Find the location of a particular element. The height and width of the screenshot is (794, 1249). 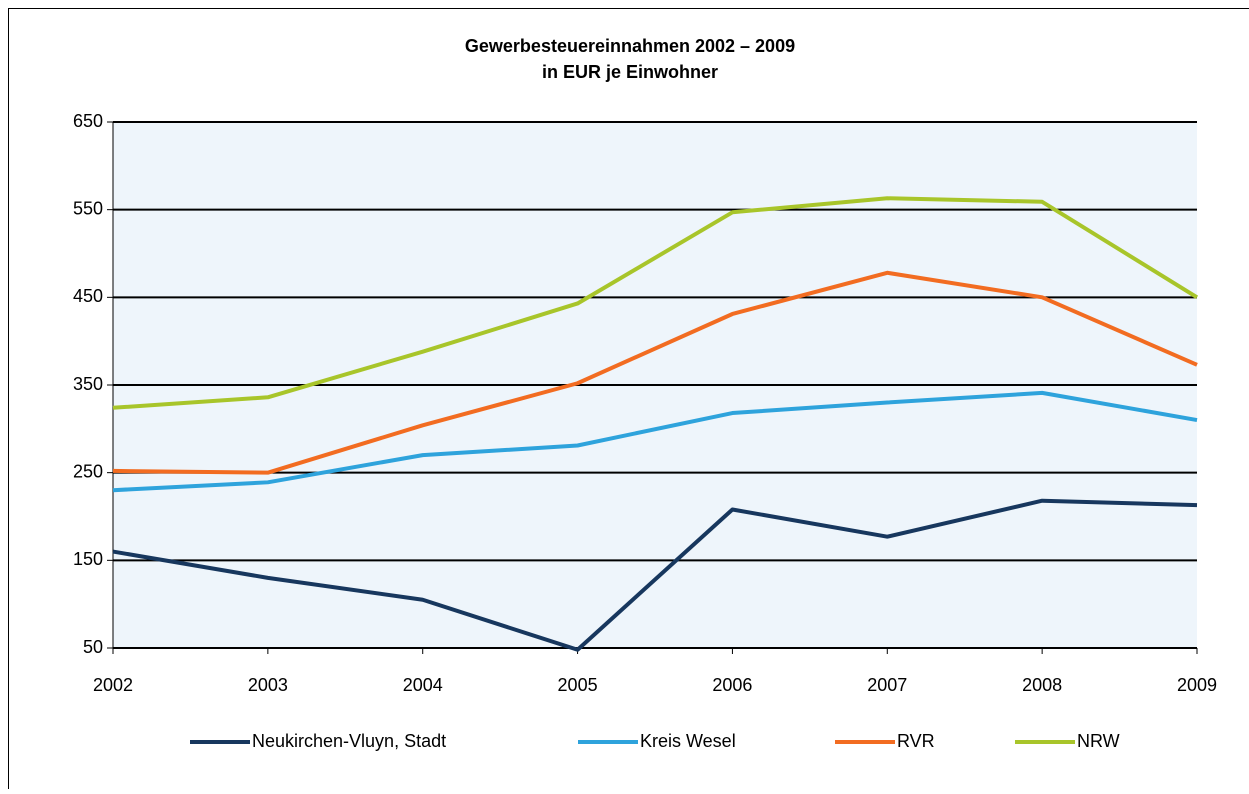

x-tick-label: 2004 is located at coordinates (423, 685).